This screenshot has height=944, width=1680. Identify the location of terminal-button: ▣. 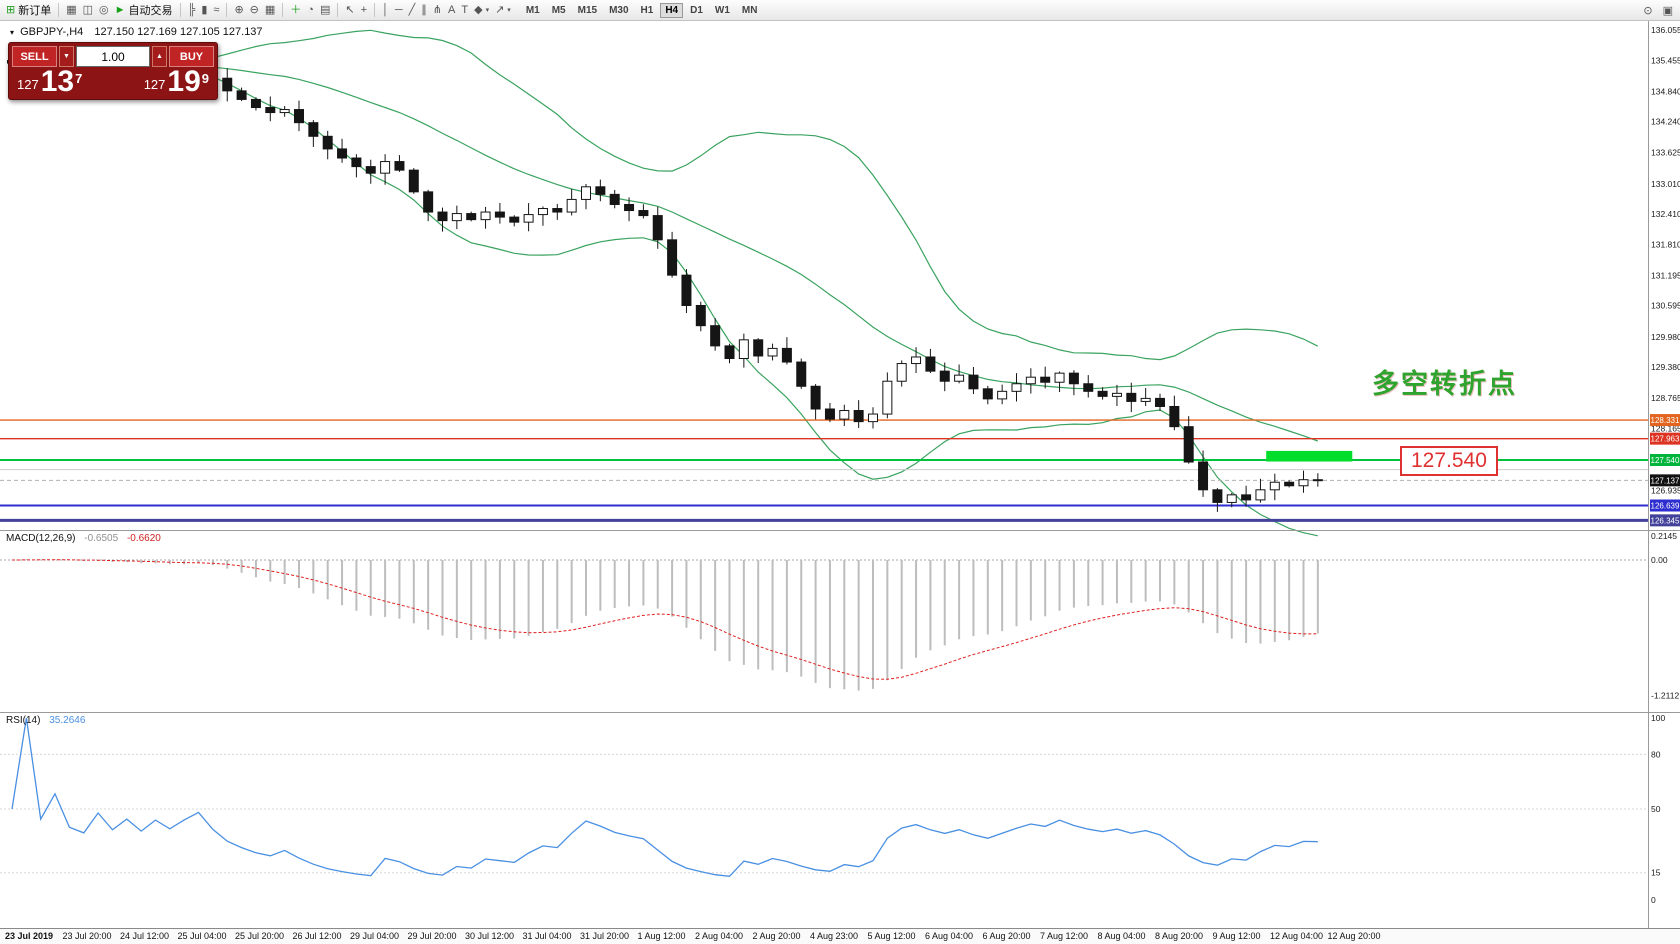
(1668, 11).